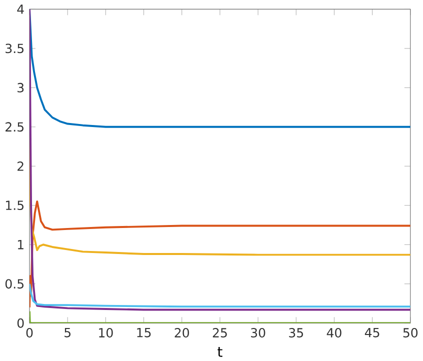  What do you see at coordinates (14, 283) in the screenshot?
I see `y-tick-label: 0.5` at bounding box center [14, 283].